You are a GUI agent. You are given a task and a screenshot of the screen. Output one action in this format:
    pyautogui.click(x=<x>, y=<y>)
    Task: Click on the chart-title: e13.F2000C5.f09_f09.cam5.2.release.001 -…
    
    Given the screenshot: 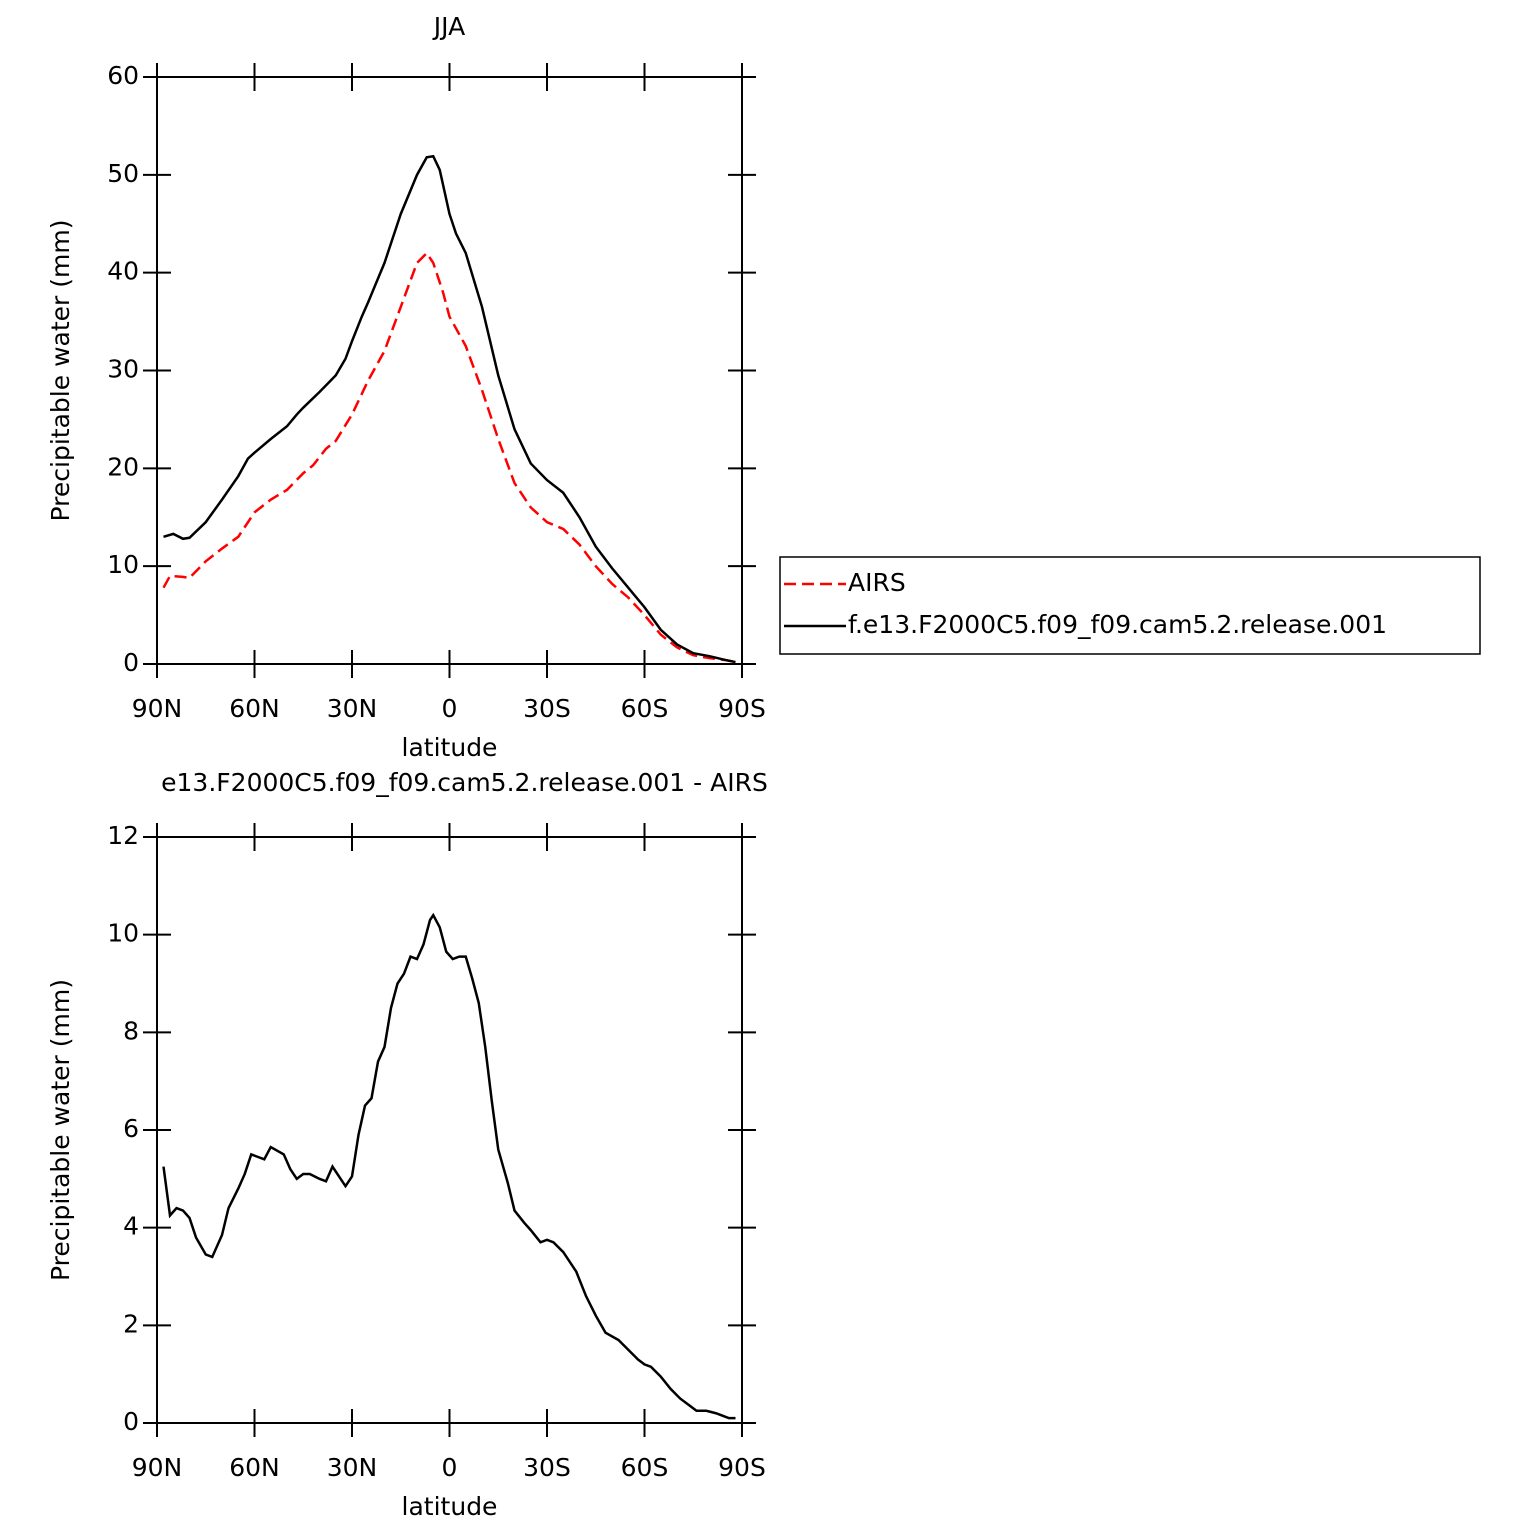 What is the action you would take?
    pyautogui.click(x=464, y=782)
    